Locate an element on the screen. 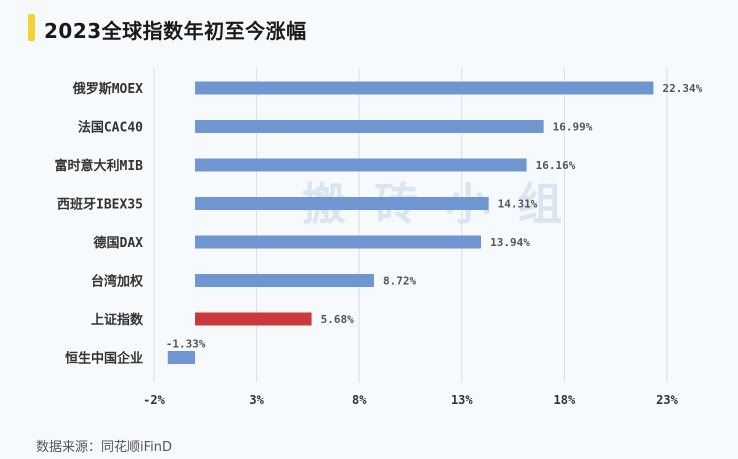 The height and width of the screenshot is (459, 738). data-label: 16.16% is located at coordinates (556, 165).